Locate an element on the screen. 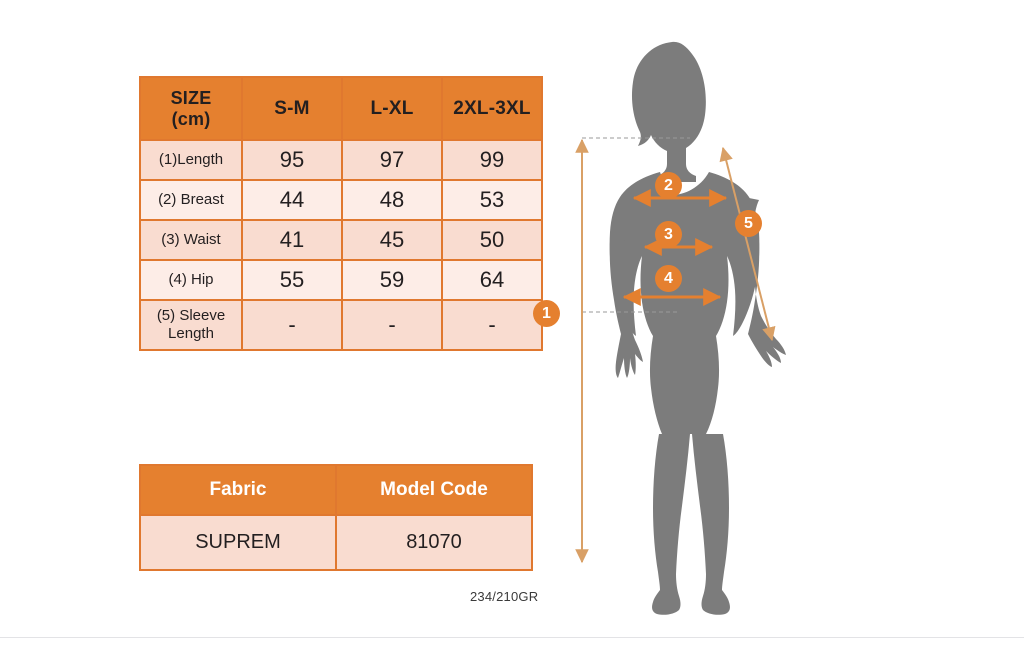 The image size is (1024, 653). table-row: (4) Hip 55 59 64 is located at coordinates (341, 280).